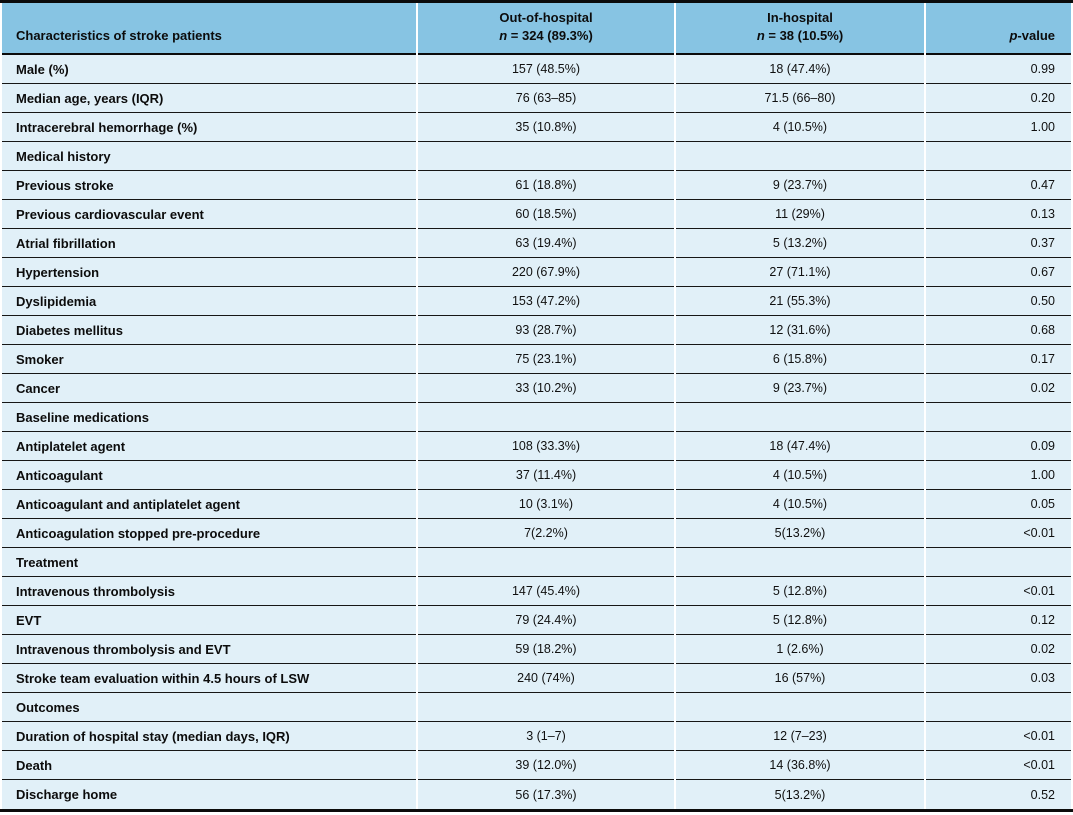  What do you see at coordinates (209, 185) in the screenshot?
I see `row-label: Previous stroke` at bounding box center [209, 185].